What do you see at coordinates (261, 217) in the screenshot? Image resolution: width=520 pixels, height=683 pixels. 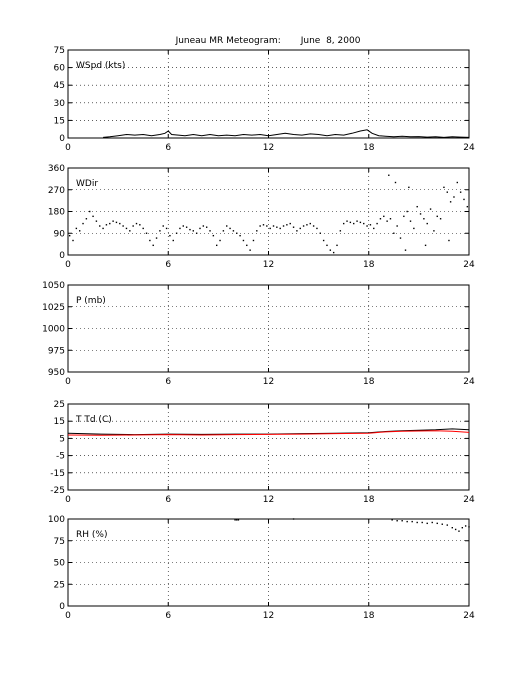 I see `panel-1: 0 6 12 18 24 0 90 180 270 360 WDir` at bounding box center [261, 217].